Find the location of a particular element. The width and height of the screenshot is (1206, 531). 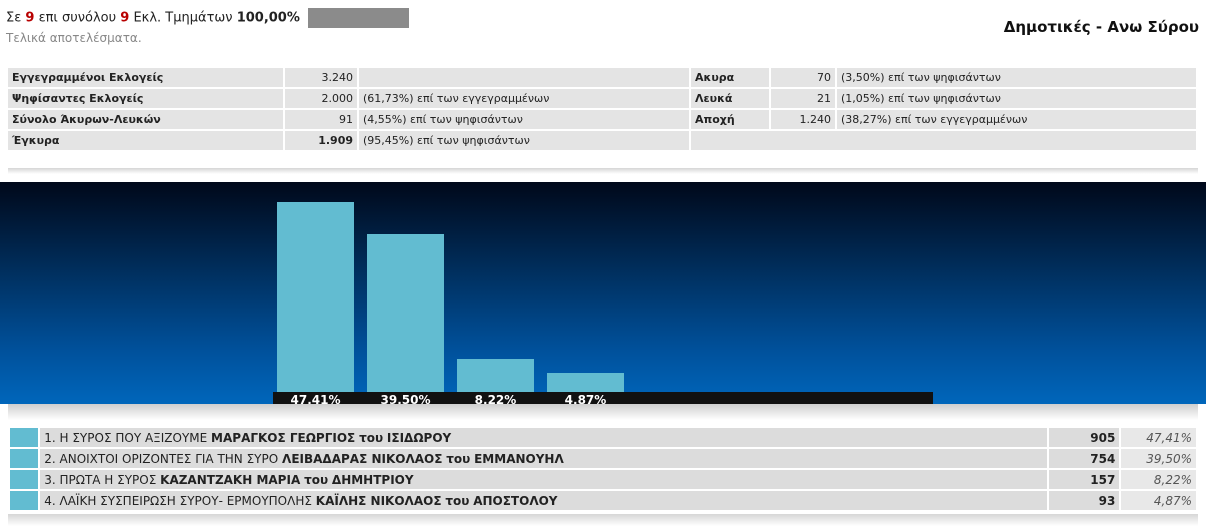

progress-summary: Σε 9 επι συνόλου 9 Εκλ. Τμημάτων 100,00% is located at coordinates (208, 18).